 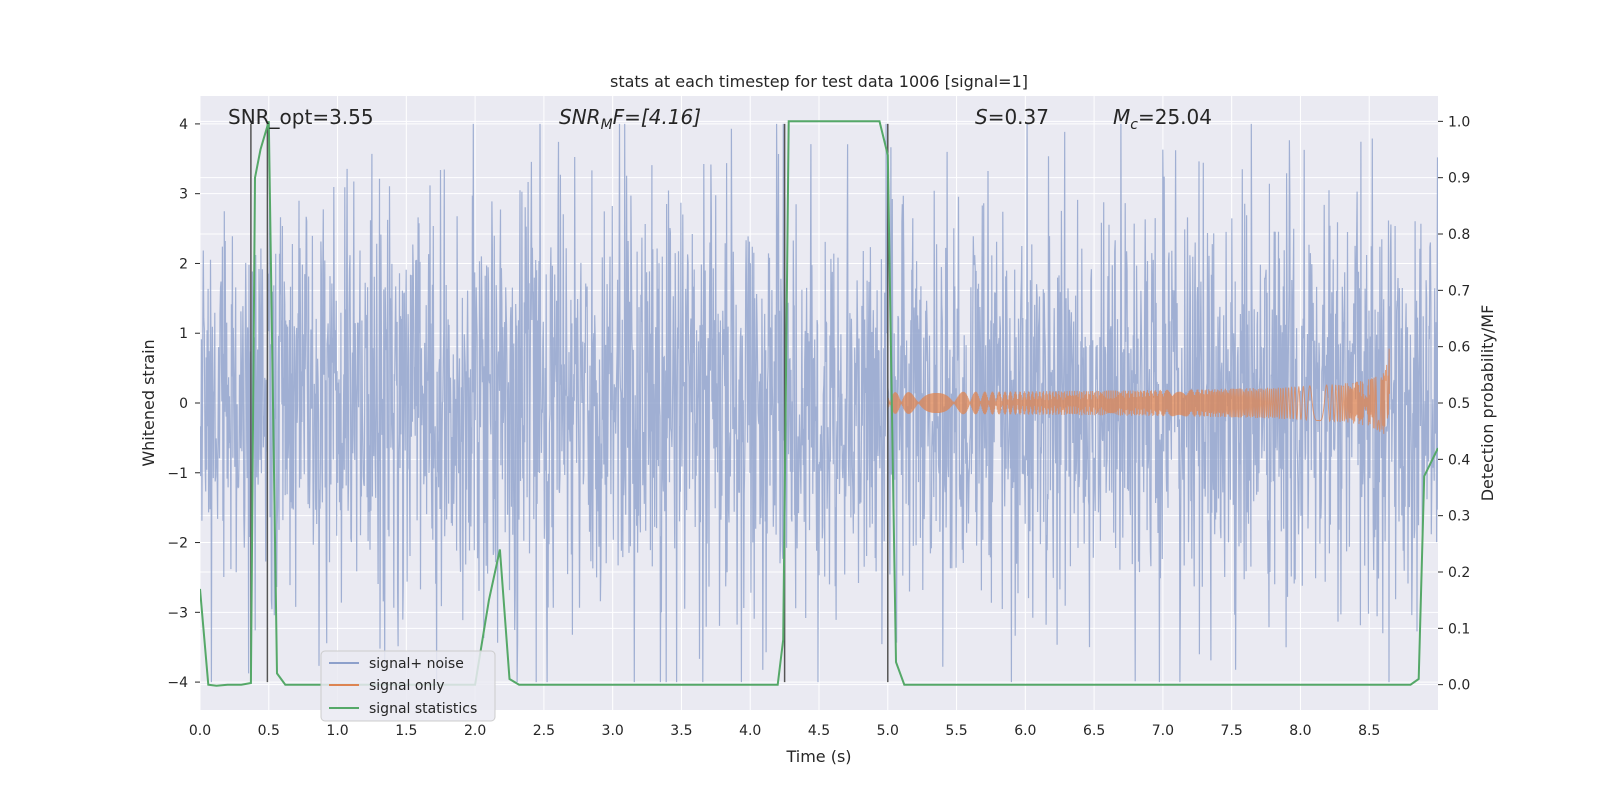 I want to click on y-right-axis-label: Detection probability/MF, so click(x=1487, y=403).